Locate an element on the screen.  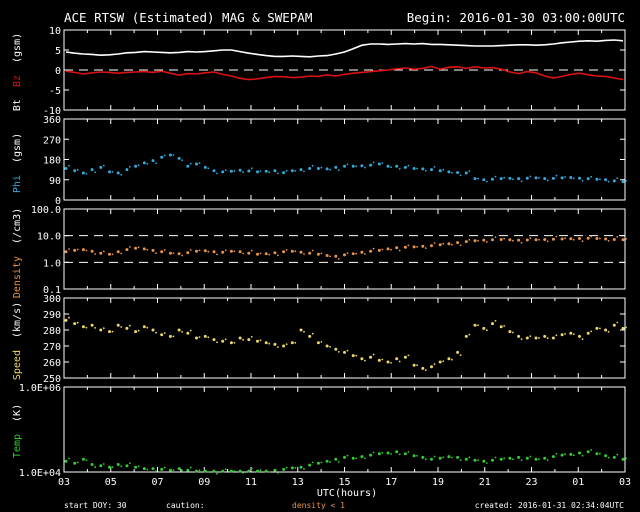
phi-unit: (gsm) is located at coordinates (17, 148).